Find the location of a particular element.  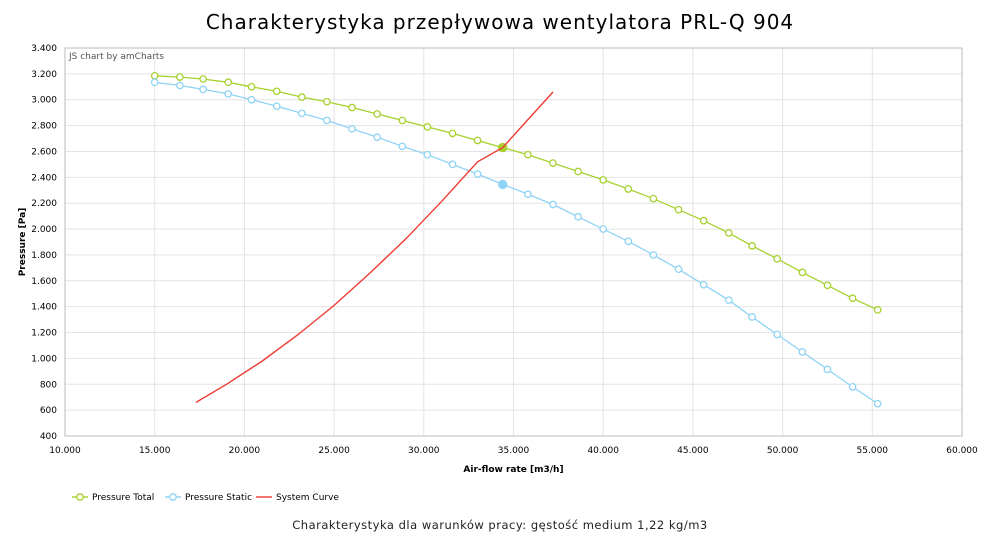

x-tick-label: 15.000 is located at coordinates (155, 451).